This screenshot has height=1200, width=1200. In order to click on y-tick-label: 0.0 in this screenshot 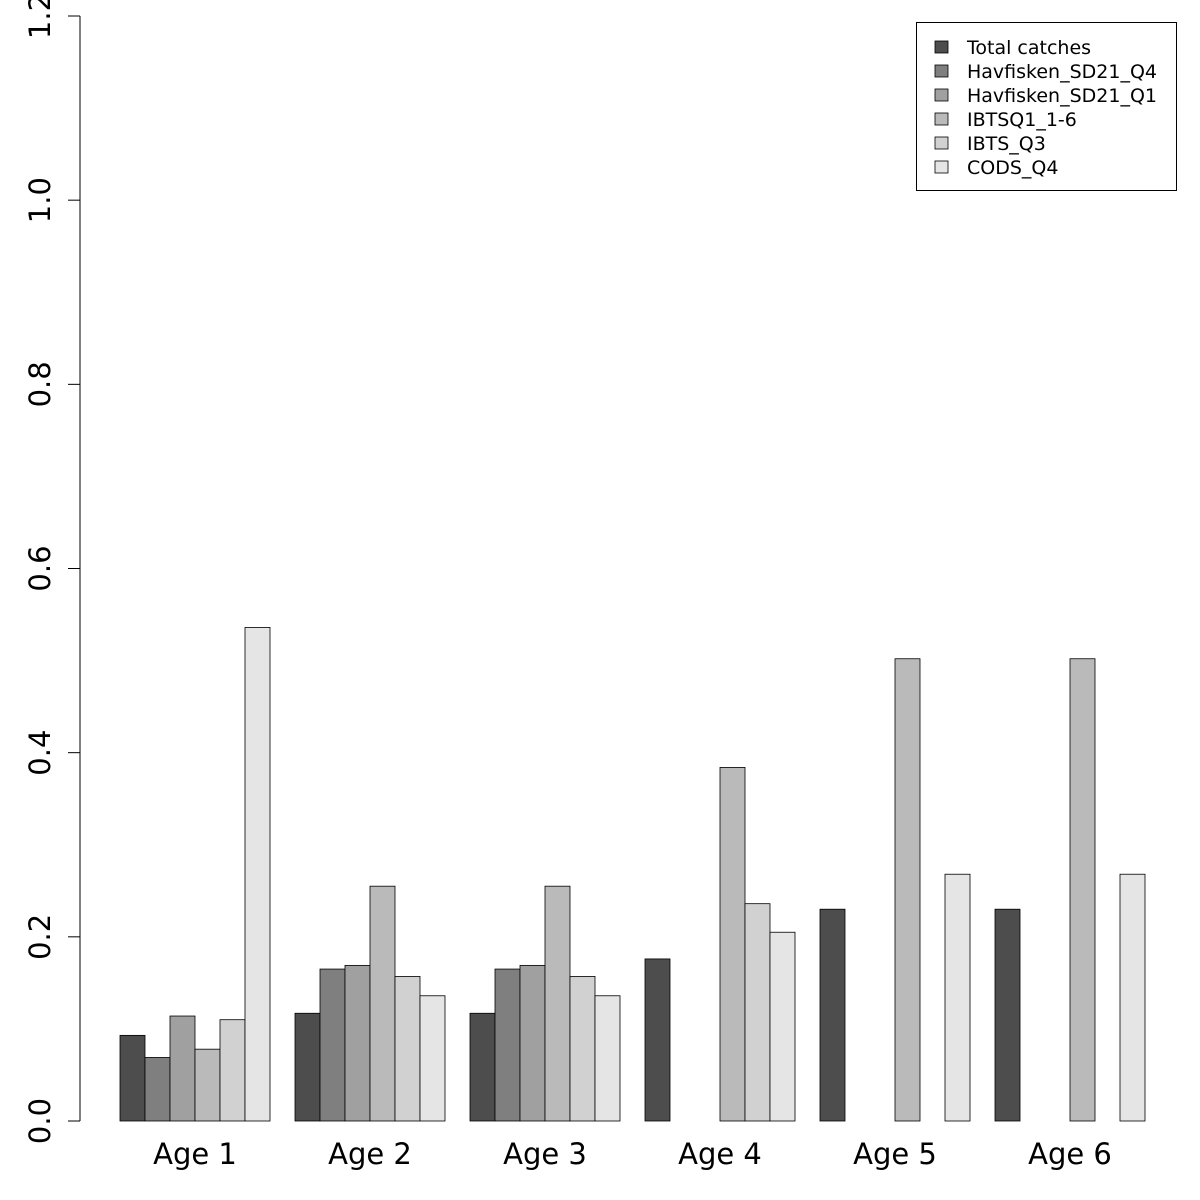, I will do `click(40, 1121)`.